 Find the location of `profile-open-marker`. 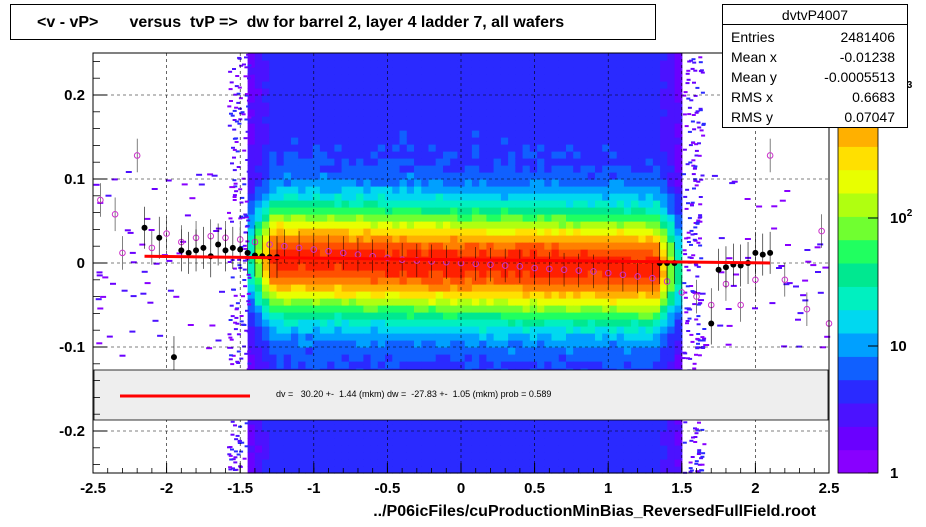

profile-open-marker is located at coordinates (115, 214).